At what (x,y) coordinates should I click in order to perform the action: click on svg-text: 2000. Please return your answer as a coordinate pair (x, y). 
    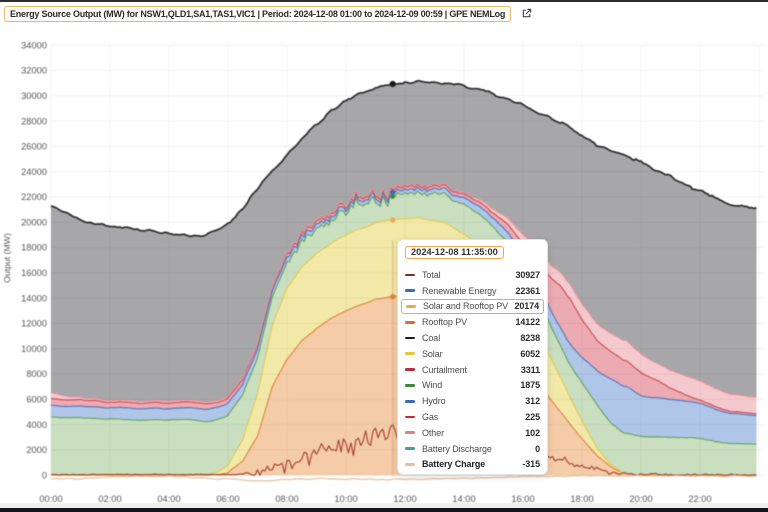
    Looking at the image, I should click on (36, 450).